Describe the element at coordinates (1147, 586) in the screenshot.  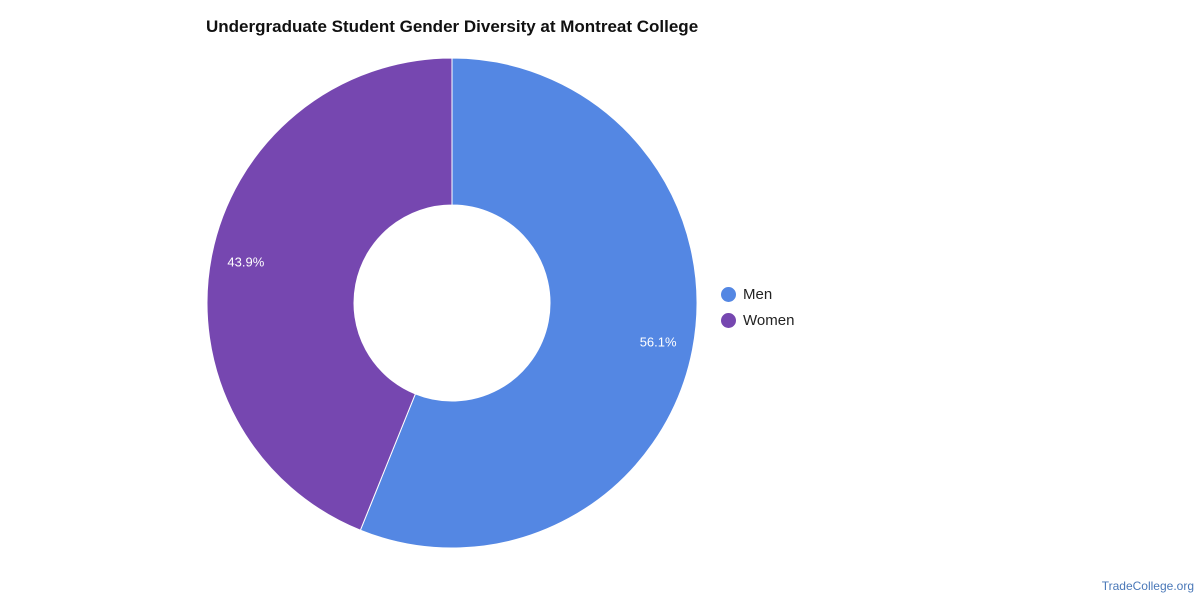
I see `watermark-link: TradeCollege.org` at that location.